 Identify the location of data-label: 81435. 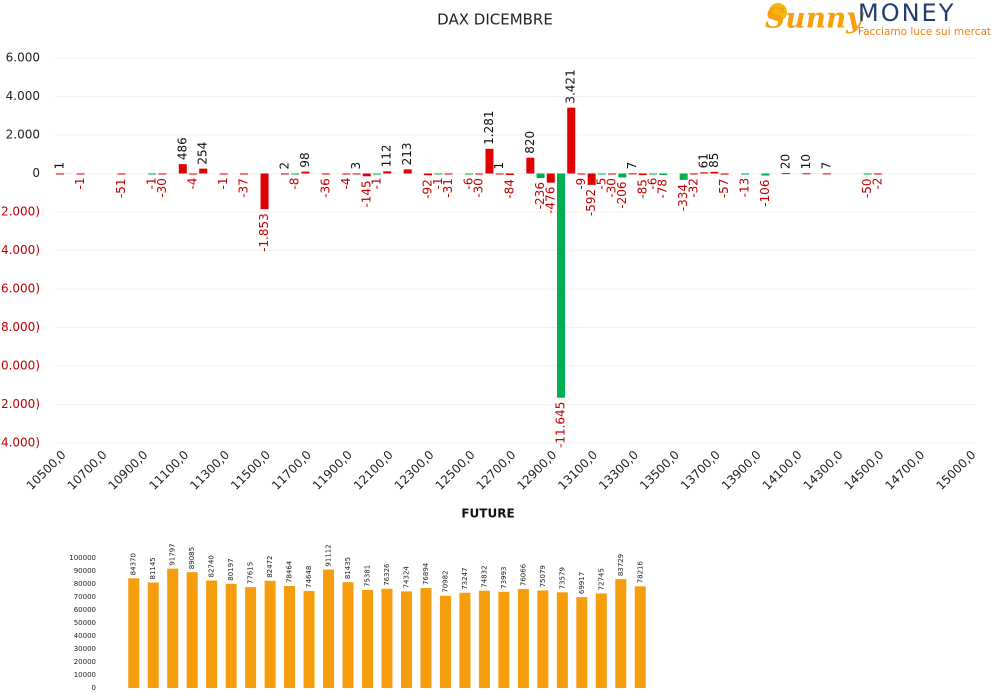
(348, 568).